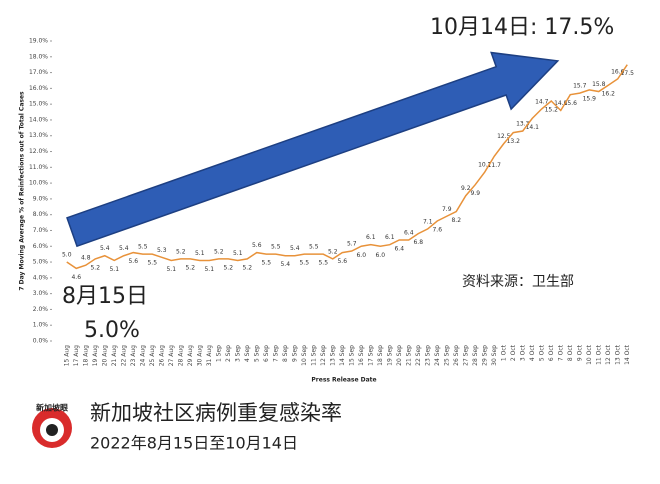 The height and width of the screenshot is (484, 660). Describe the element at coordinates (199, 355) in the screenshot. I see `x-tick-label: 30 Aug` at that location.